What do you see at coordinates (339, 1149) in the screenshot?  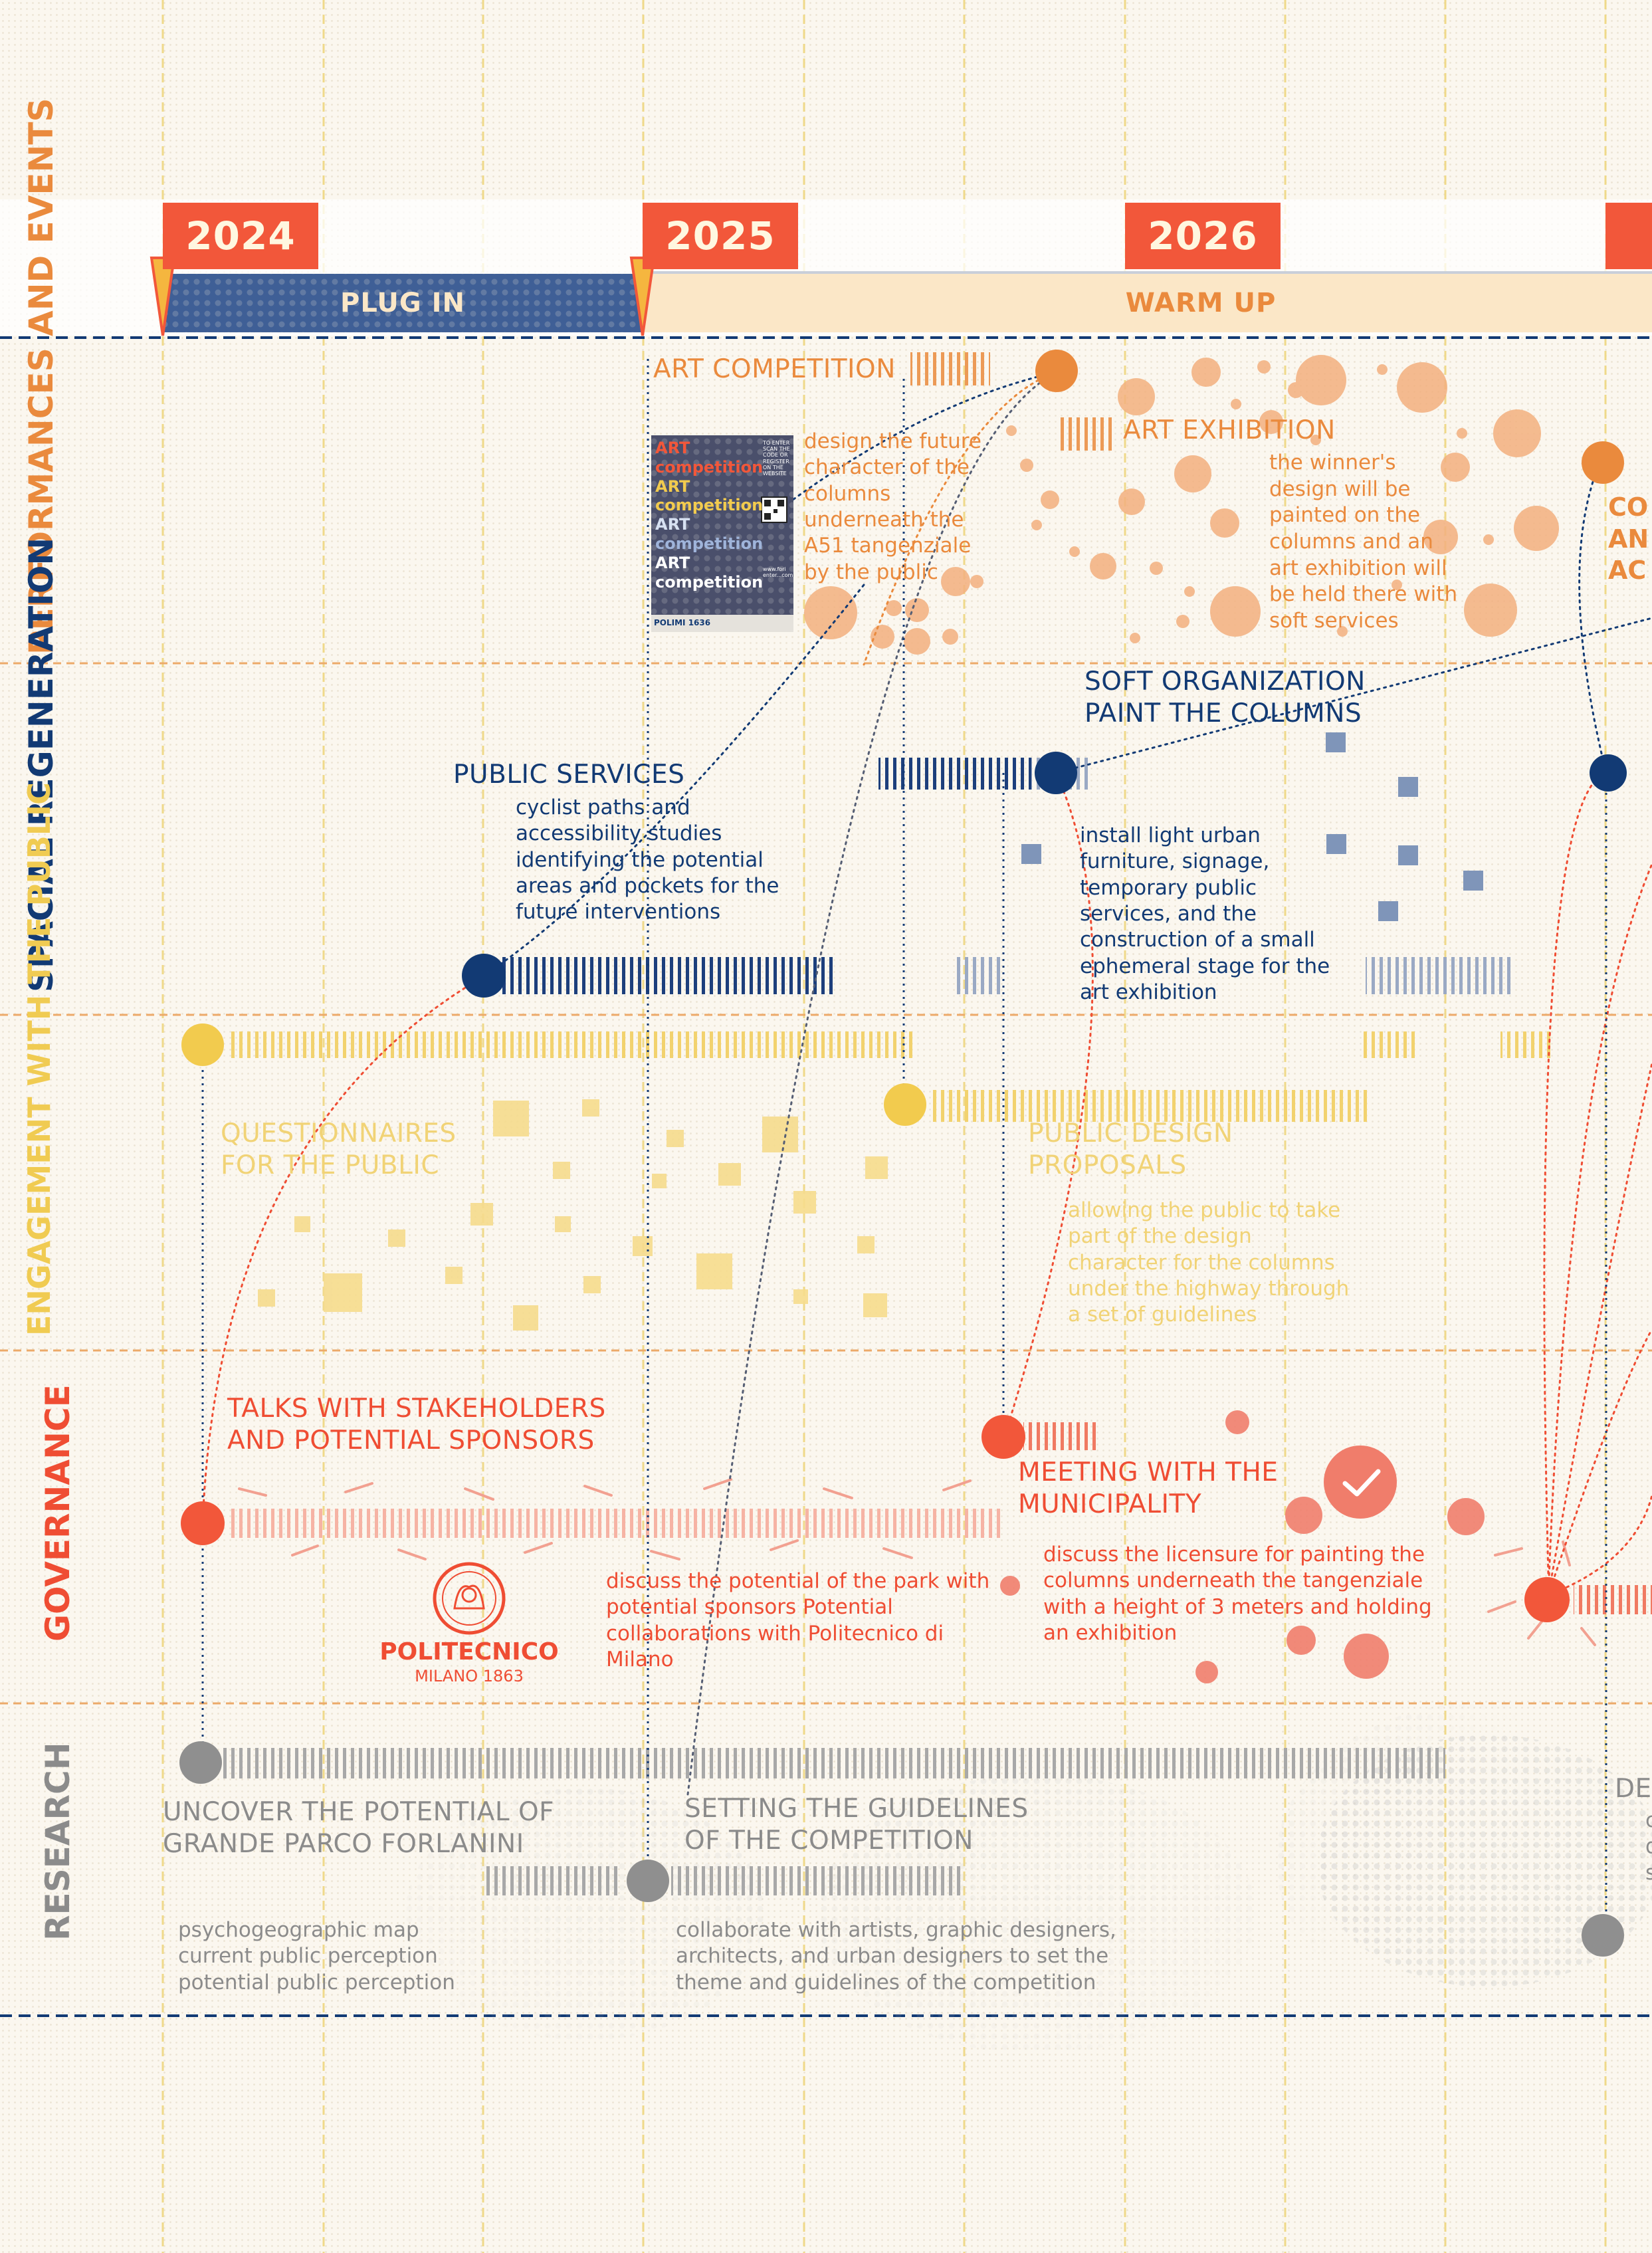 I see `questionnaires-title: QUESTIONNAIRES FOR THE PUBLIC` at bounding box center [339, 1149].